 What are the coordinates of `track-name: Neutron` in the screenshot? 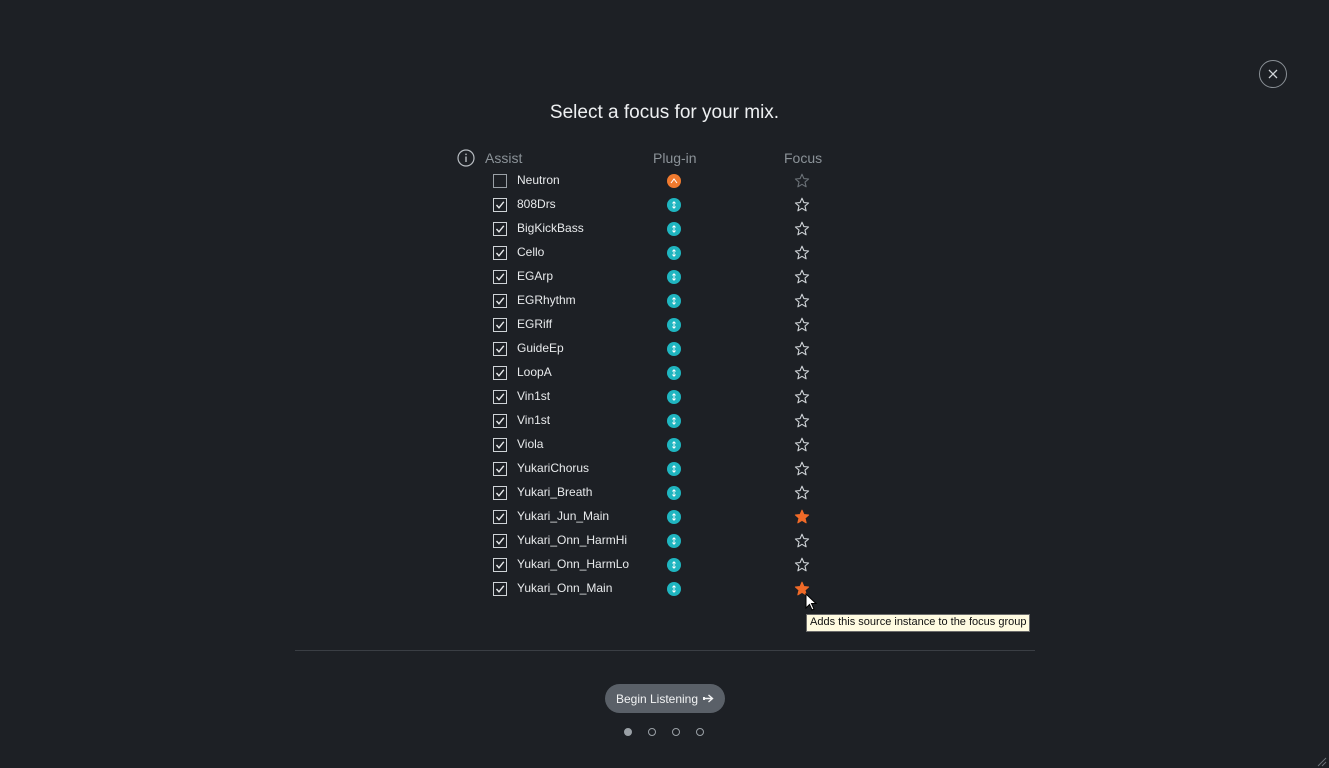 It's located at (538, 180).